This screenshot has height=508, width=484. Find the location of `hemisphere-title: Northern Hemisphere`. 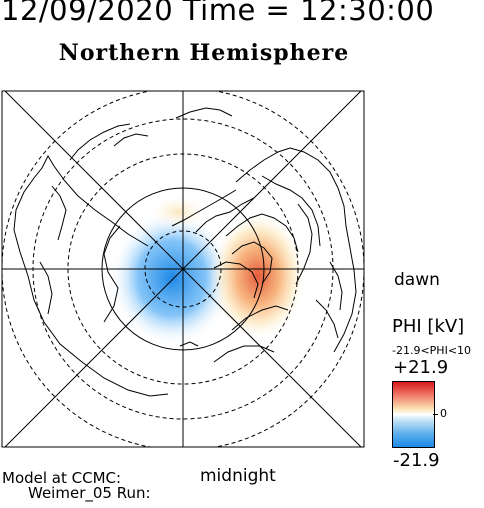

hemisphere-title: Northern Hemisphere is located at coordinates (204, 53).